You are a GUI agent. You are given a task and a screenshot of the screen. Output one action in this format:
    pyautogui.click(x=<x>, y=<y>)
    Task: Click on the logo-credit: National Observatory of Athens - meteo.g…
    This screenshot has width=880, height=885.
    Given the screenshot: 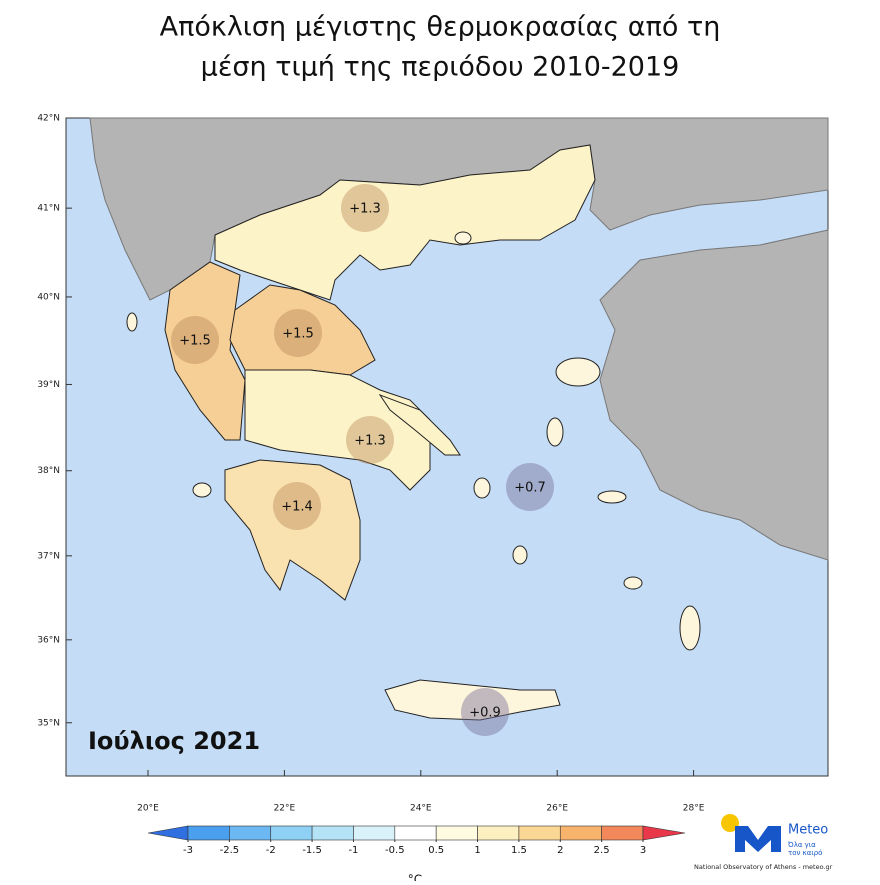 What is the action you would take?
    pyautogui.click(x=763, y=867)
    